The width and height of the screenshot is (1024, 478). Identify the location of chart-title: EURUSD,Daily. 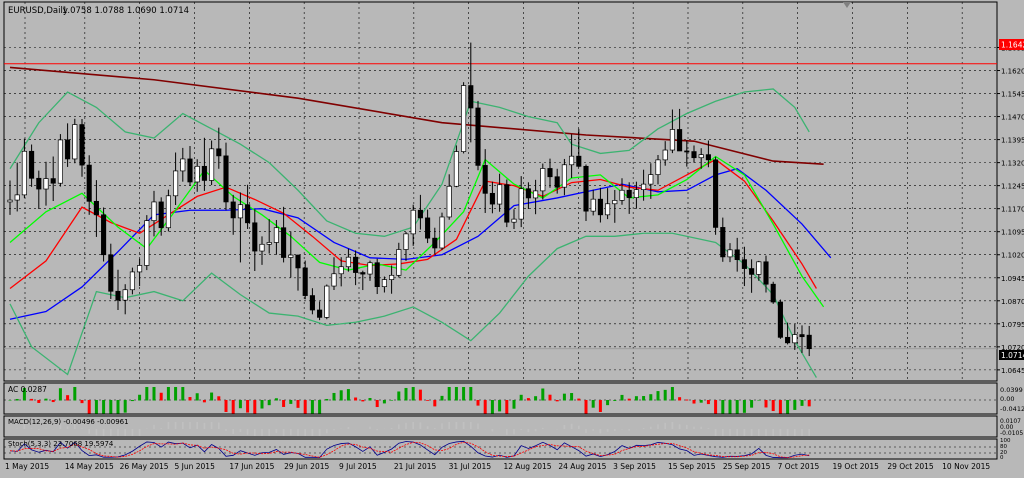
(38, 11).